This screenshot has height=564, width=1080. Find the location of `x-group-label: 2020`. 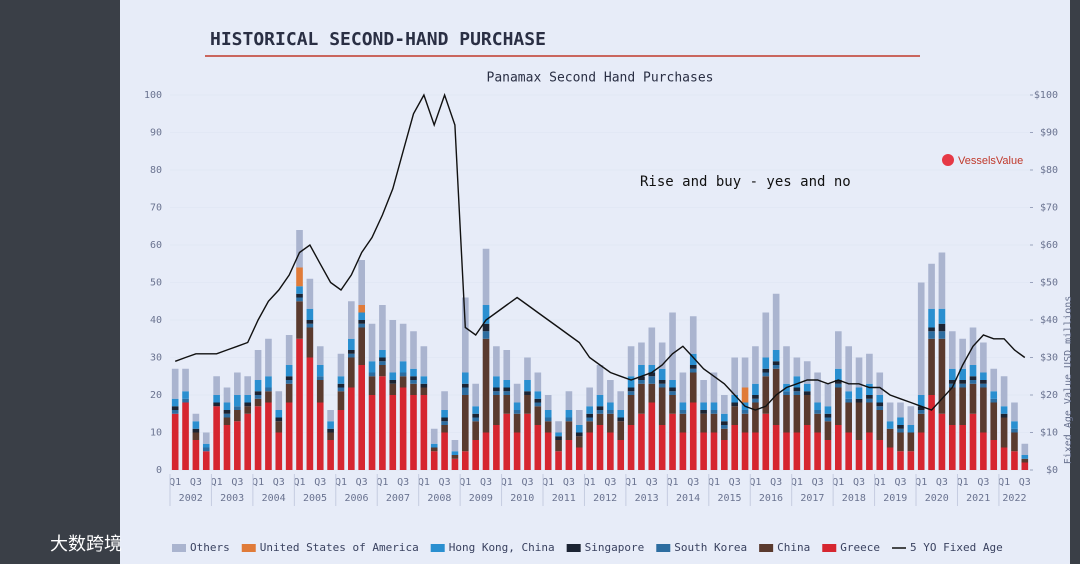

x-group-label: 2020 is located at coordinates (937, 498).